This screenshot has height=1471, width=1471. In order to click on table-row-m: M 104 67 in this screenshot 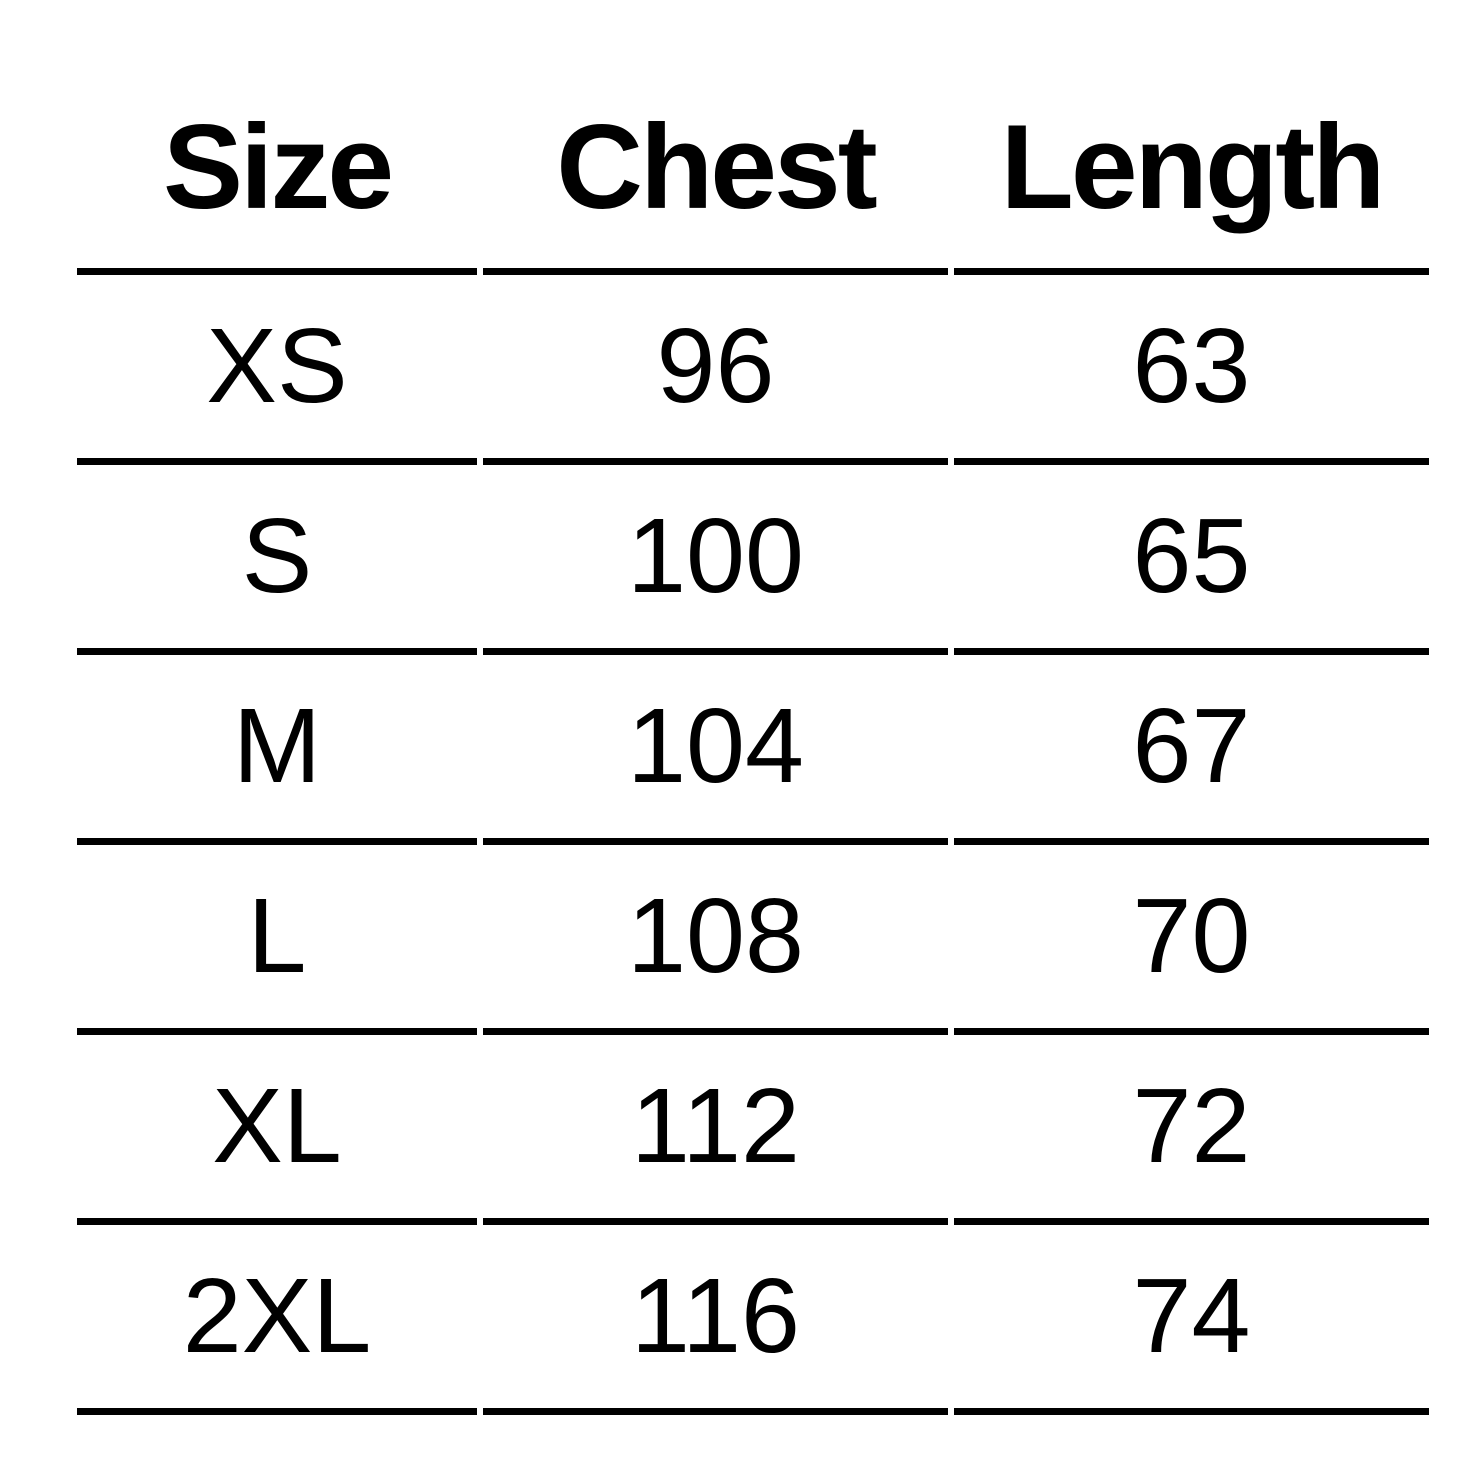, I will do `click(753, 750)`.